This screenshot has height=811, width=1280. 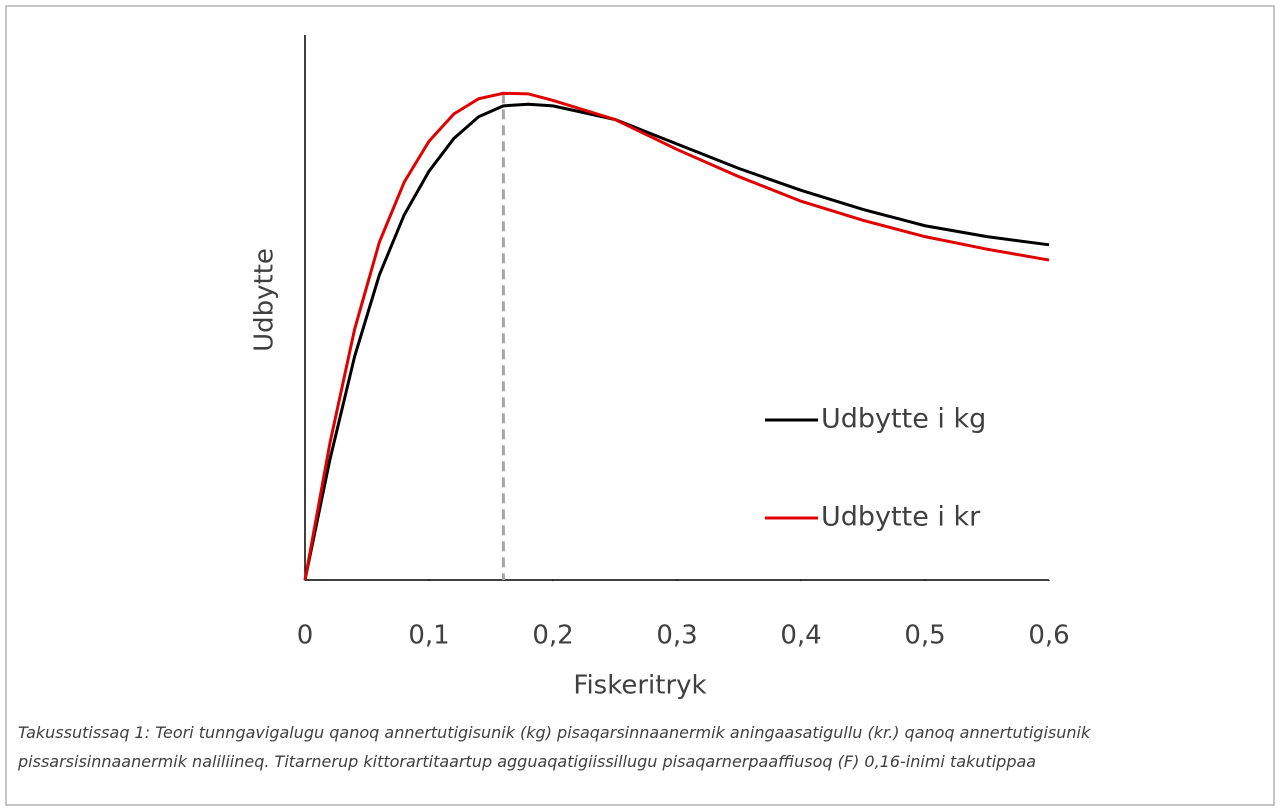 What do you see at coordinates (800, 636) in the screenshot?
I see `x-tick-label: 0,4` at bounding box center [800, 636].